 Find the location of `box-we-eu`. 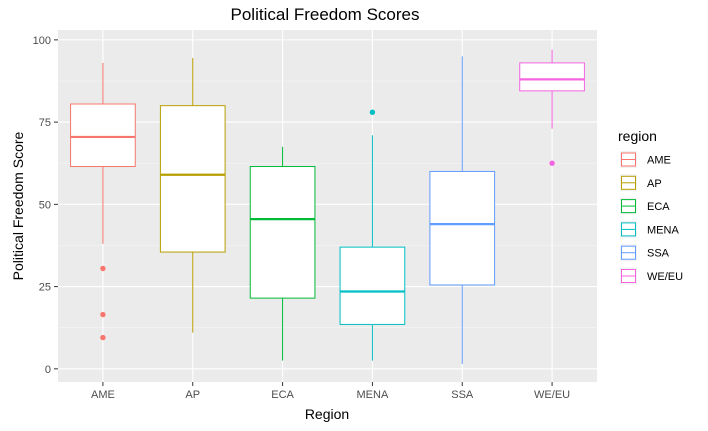

box-we-eu is located at coordinates (552, 107).